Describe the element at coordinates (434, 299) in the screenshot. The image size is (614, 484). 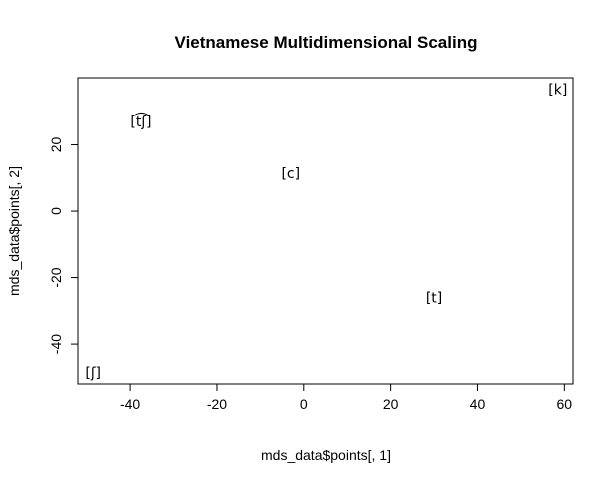
I see `data-point-label: [t]` at that location.